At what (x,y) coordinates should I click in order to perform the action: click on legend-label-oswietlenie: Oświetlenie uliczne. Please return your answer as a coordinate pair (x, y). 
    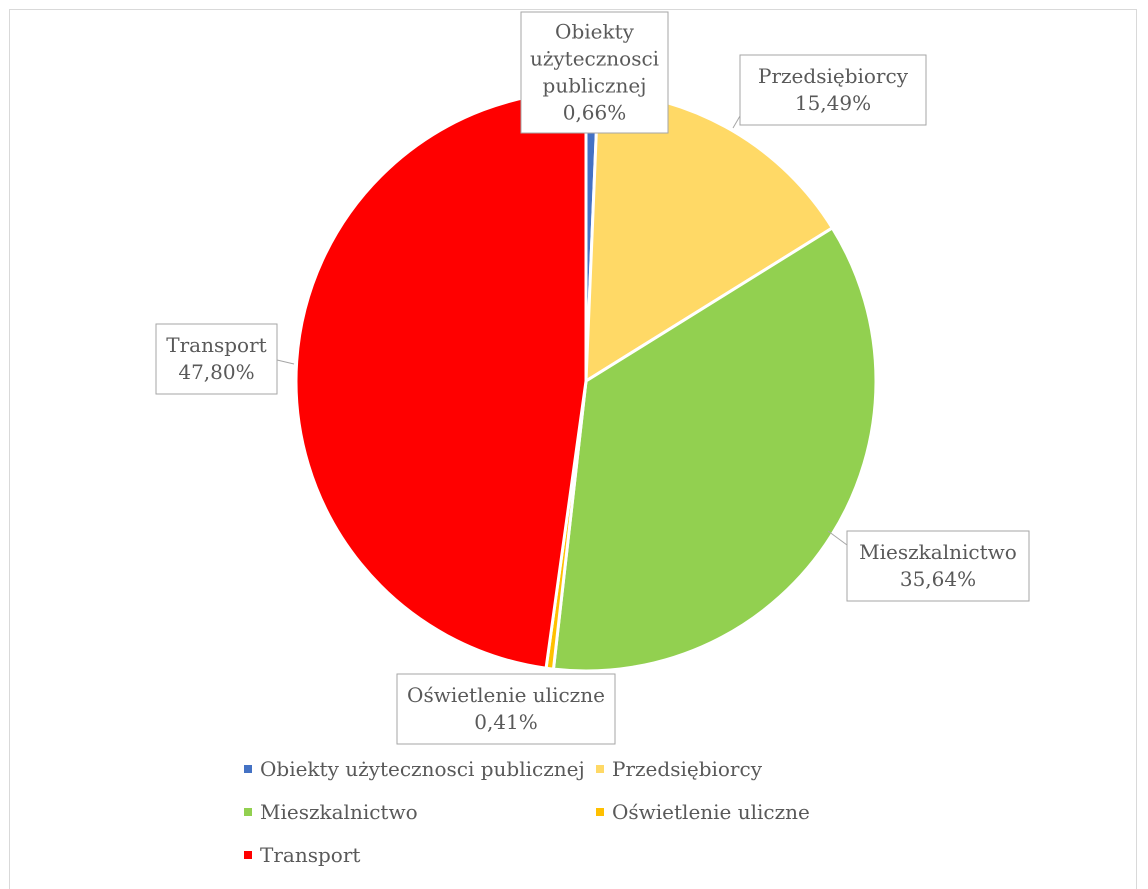
    Looking at the image, I should click on (711, 812).